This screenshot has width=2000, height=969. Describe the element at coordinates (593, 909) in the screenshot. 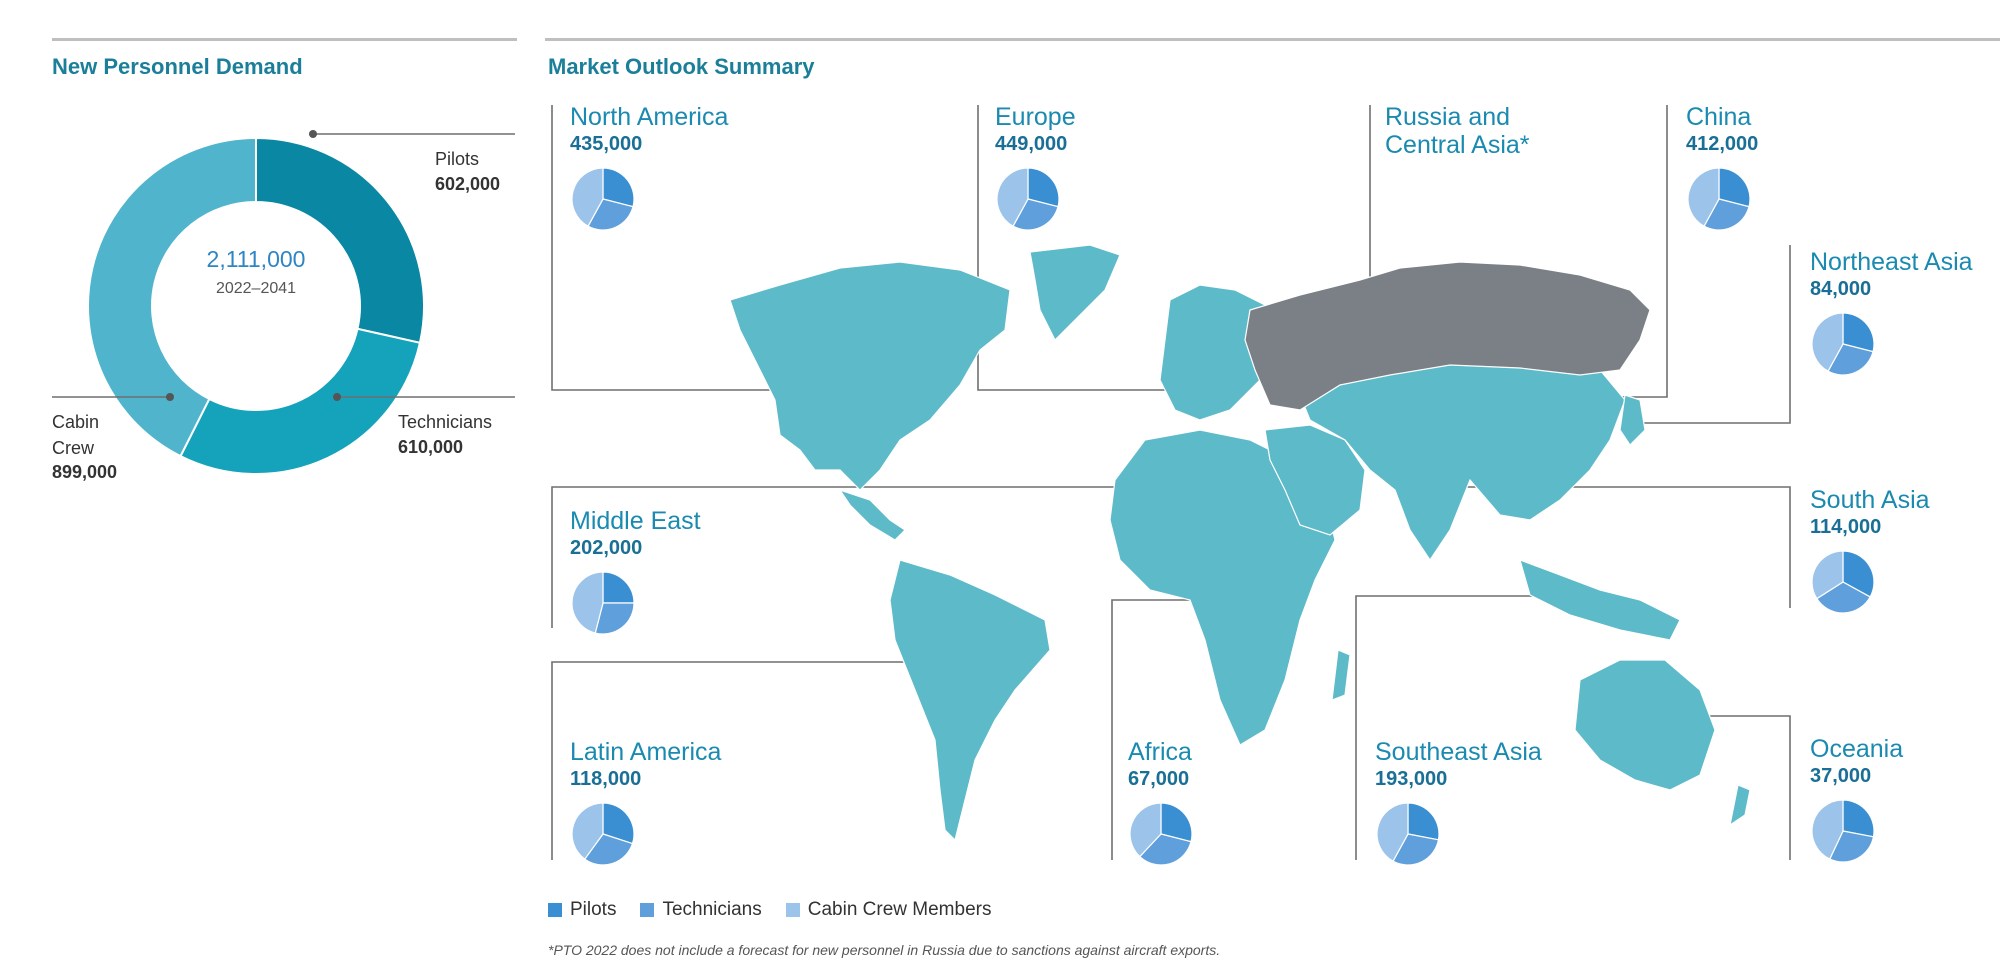

I see `legend-label-pilots: Pilots` at that location.